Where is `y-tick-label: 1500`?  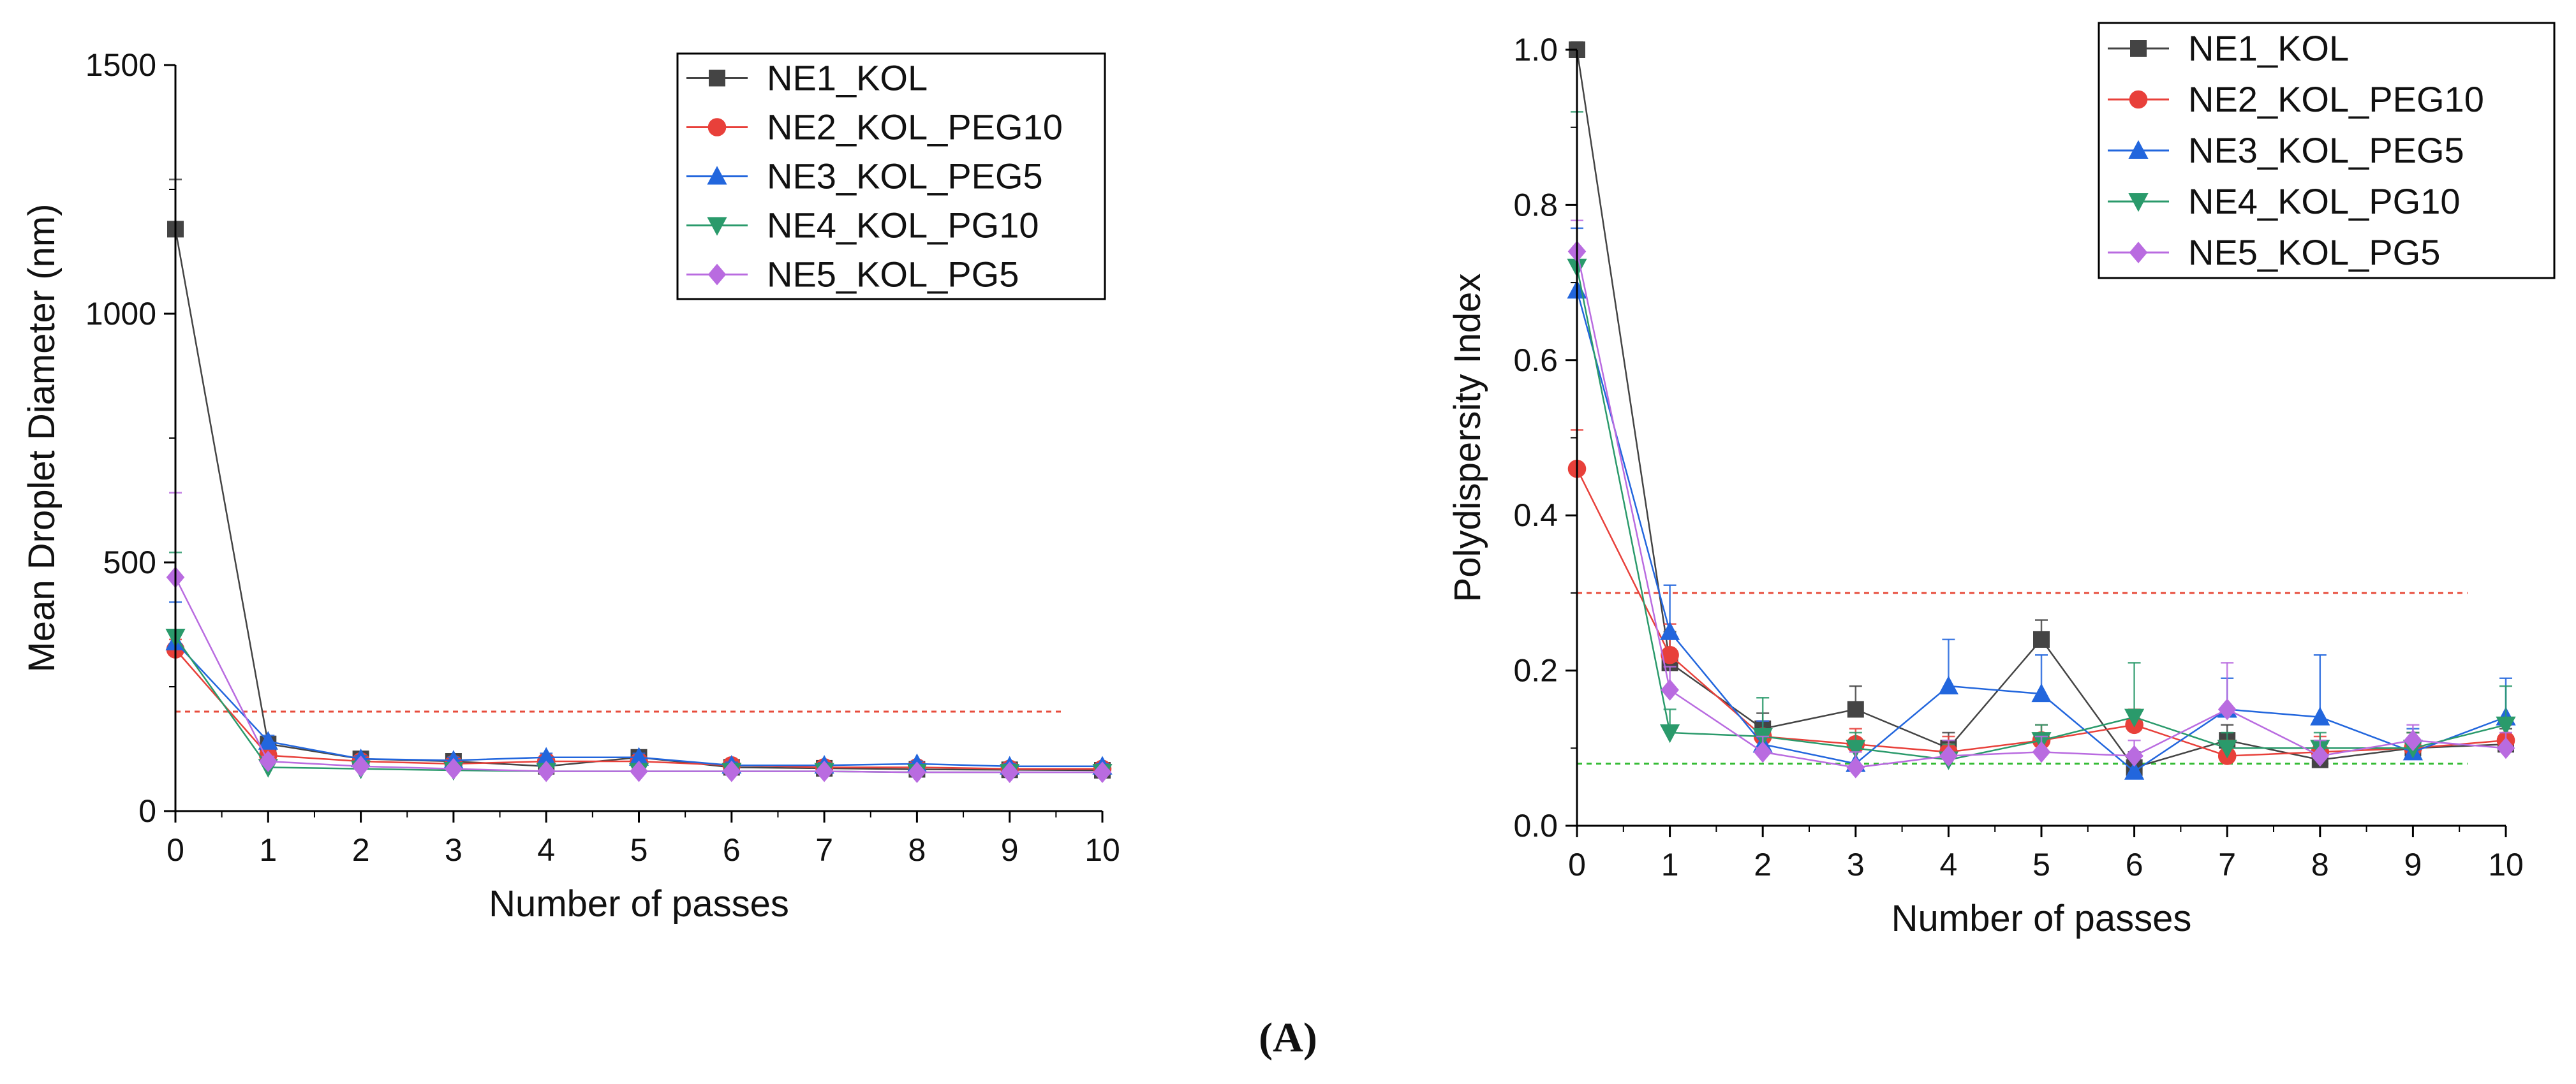 y-tick-label: 1500 is located at coordinates (120, 65).